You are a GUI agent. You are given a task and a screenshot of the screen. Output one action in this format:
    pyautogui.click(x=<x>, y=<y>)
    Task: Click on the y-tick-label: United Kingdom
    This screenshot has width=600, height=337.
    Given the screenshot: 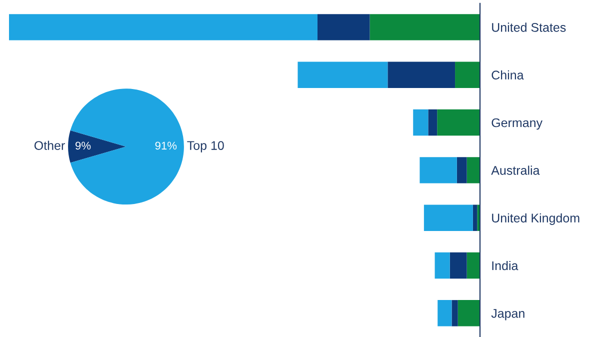 What is the action you would take?
    pyautogui.click(x=536, y=219)
    